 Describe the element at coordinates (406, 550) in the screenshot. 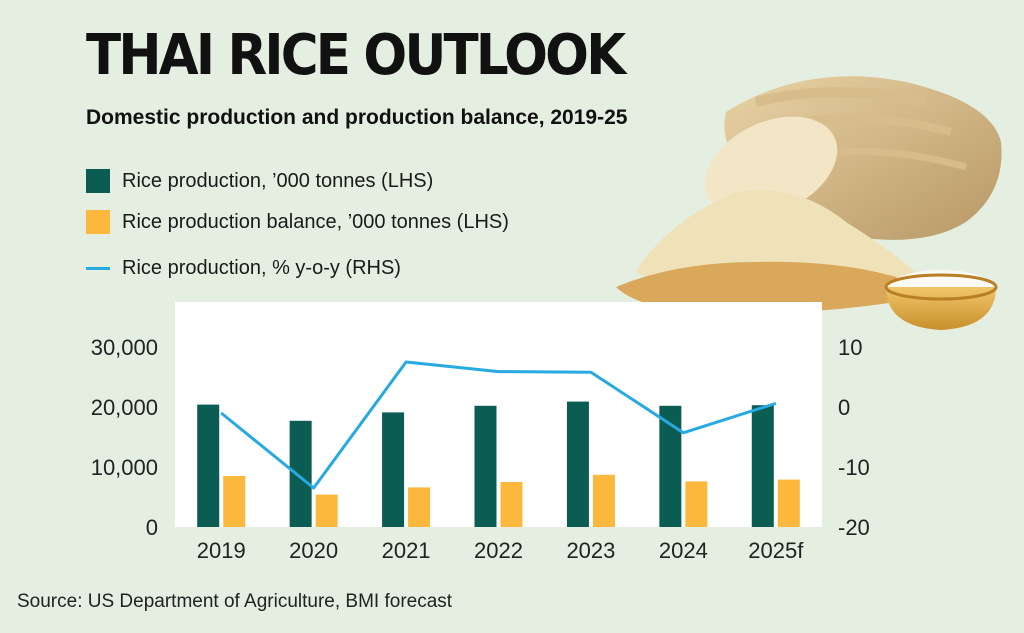

I see `x-tick-label: 2021` at that location.